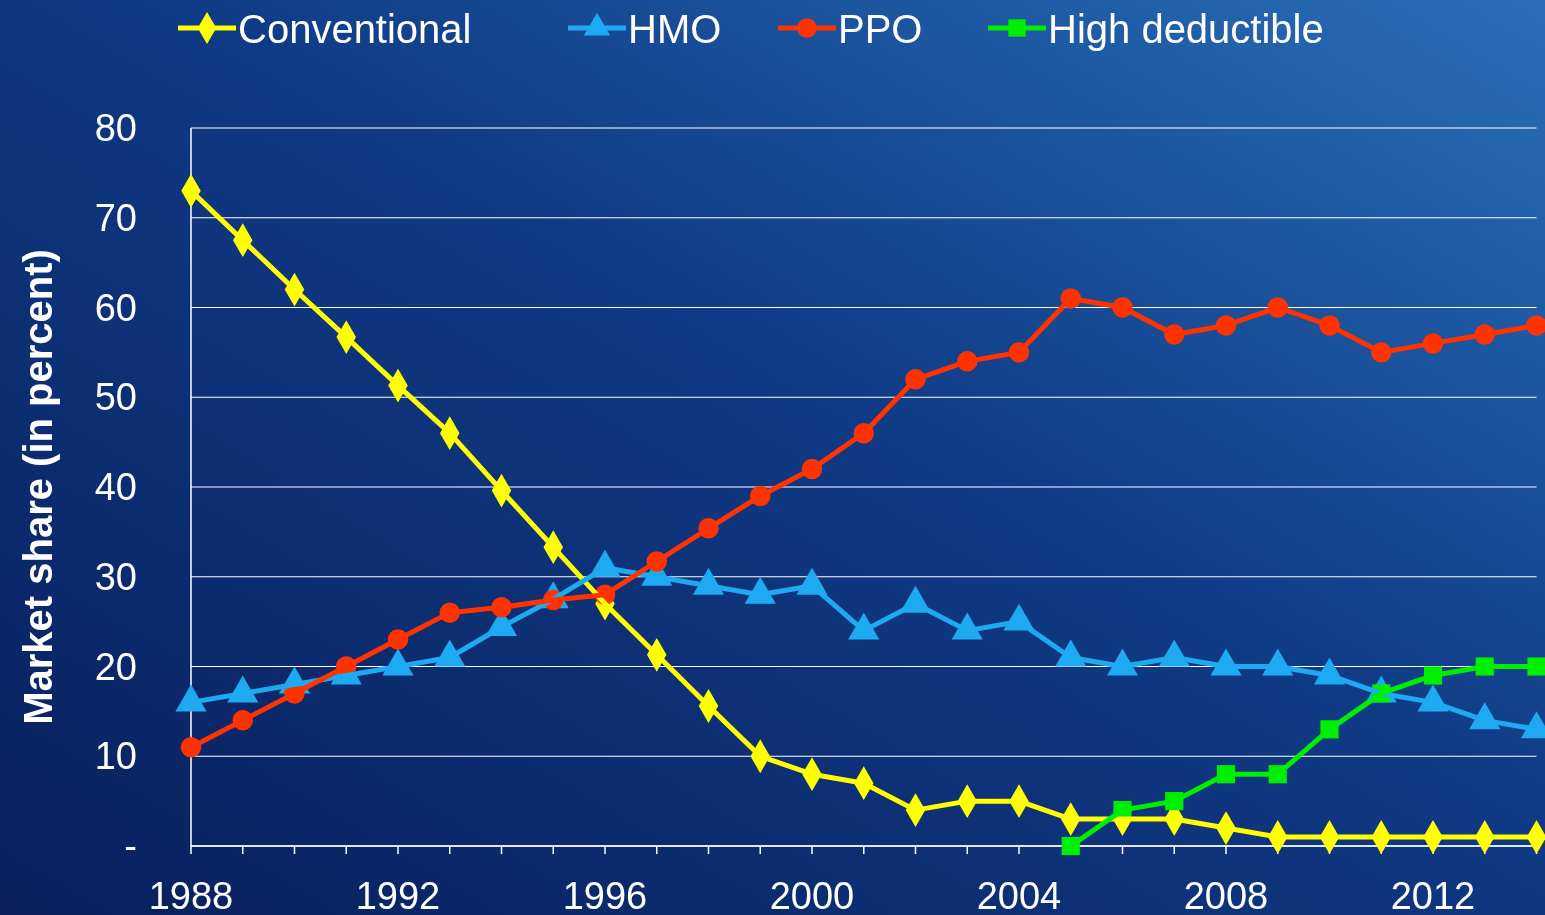 This screenshot has height=915, width=1545. What do you see at coordinates (398, 895) in the screenshot?
I see `x-tick-label: 1992` at bounding box center [398, 895].